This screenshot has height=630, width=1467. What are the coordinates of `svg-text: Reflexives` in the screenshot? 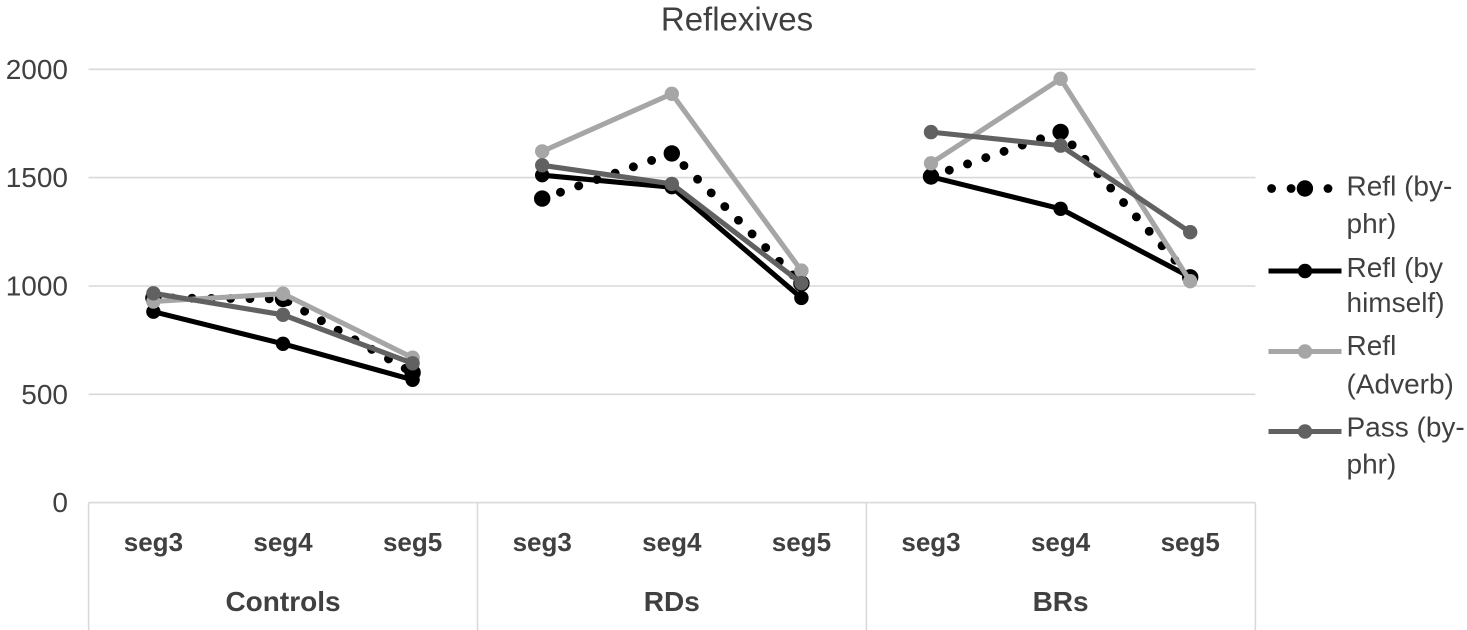 It's located at (737, 19).